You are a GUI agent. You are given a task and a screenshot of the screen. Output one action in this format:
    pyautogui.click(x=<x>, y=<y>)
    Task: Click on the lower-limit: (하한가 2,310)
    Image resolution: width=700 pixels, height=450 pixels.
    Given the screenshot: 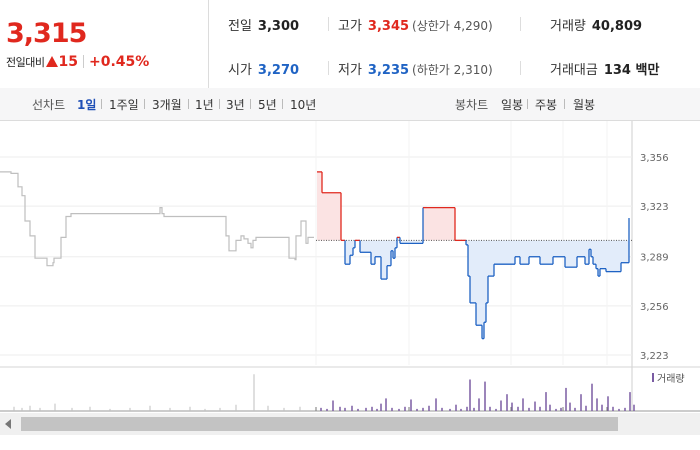 What is the action you would take?
    pyautogui.click(x=452, y=70)
    